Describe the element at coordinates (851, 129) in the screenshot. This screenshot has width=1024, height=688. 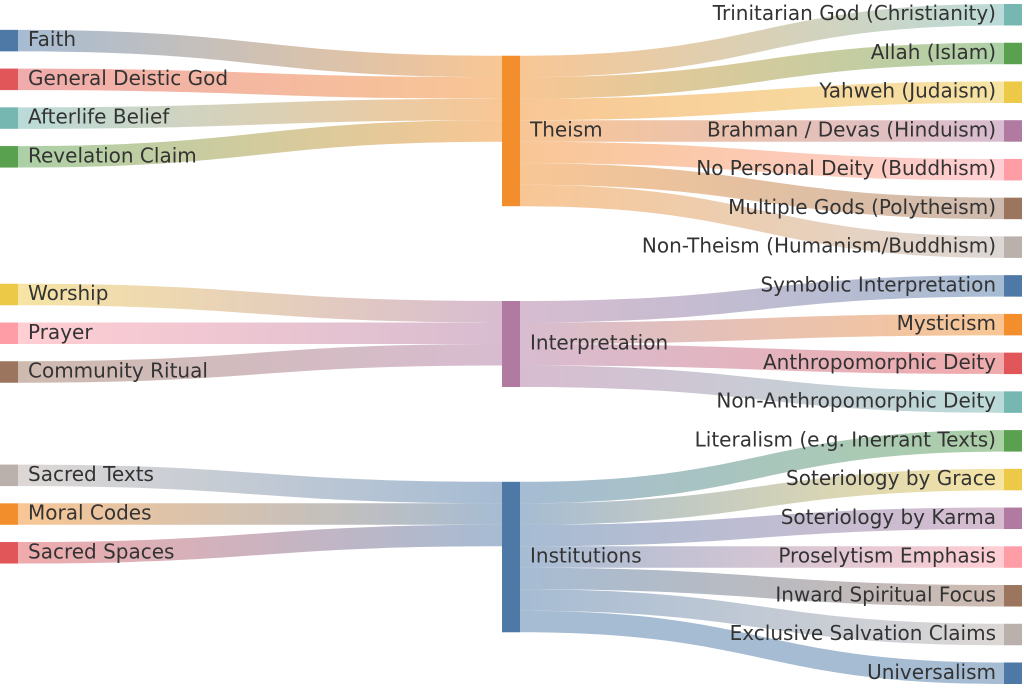
I see `node-label: Brahman / Devas (Hinduism)` at that location.